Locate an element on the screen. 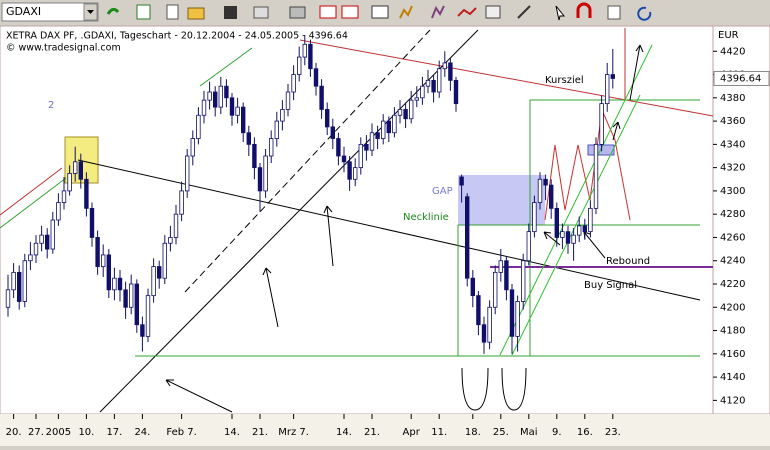 The width and height of the screenshot is (770, 450). annotation: Kursziel is located at coordinates (564, 80).